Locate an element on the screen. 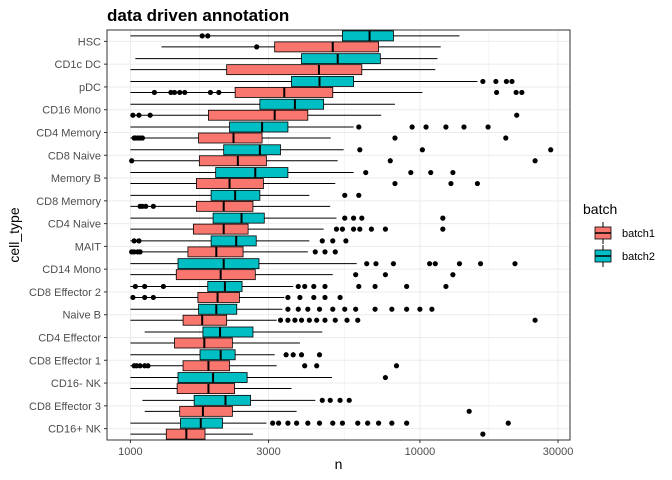 The width and height of the screenshot is (672, 480). y-tick-label: Naive B is located at coordinates (81, 316).